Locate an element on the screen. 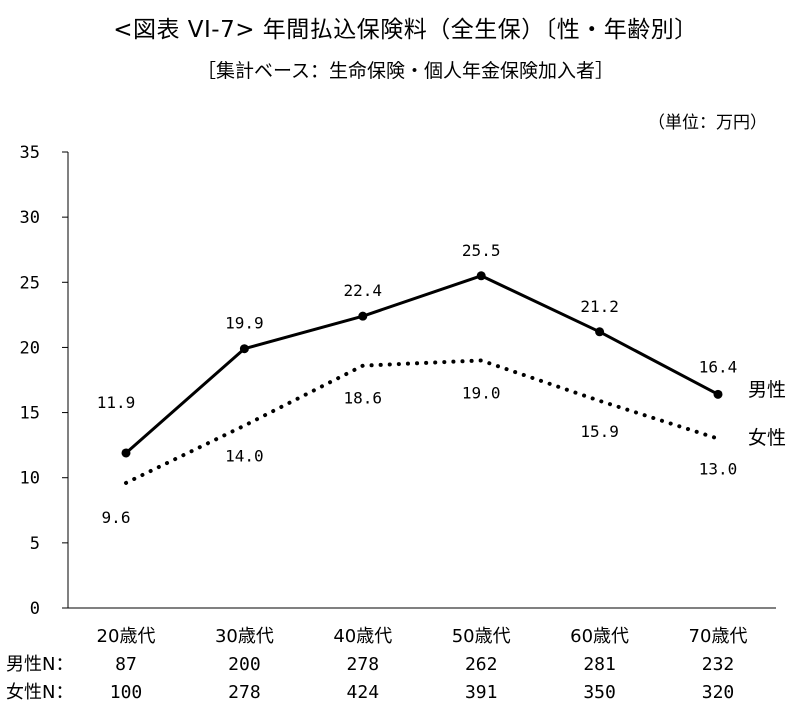 The image size is (811, 716). female-n-value: 100 is located at coordinates (126, 692).